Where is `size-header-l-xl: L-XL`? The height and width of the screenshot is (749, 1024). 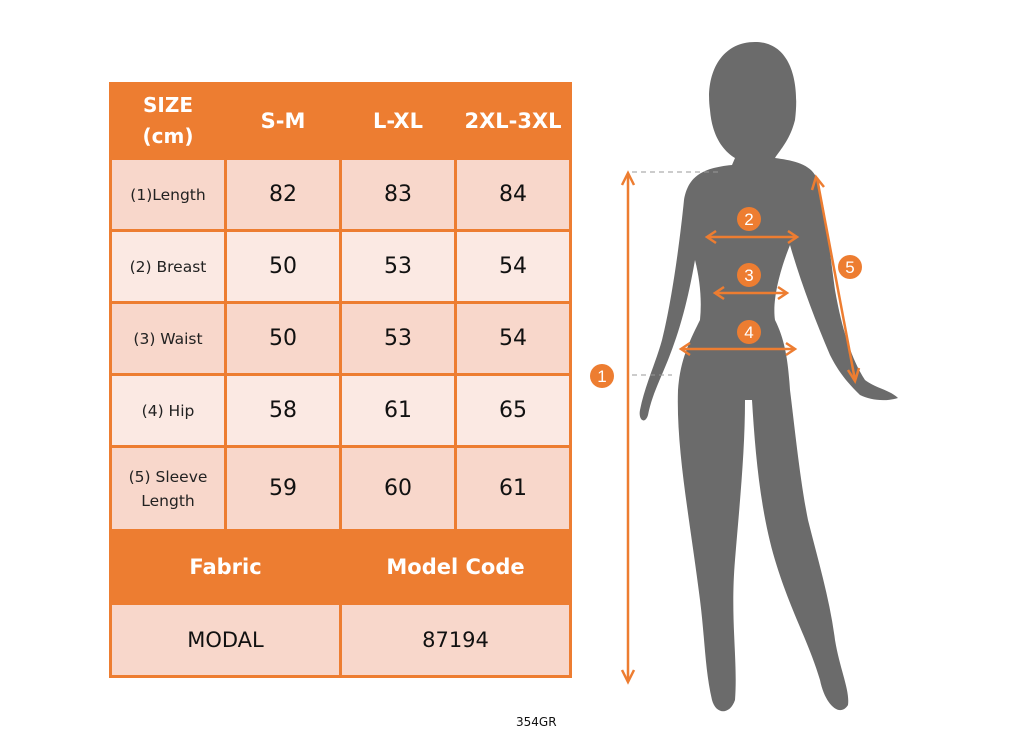 size-header-l-xl: L-XL is located at coordinates (398, 121).